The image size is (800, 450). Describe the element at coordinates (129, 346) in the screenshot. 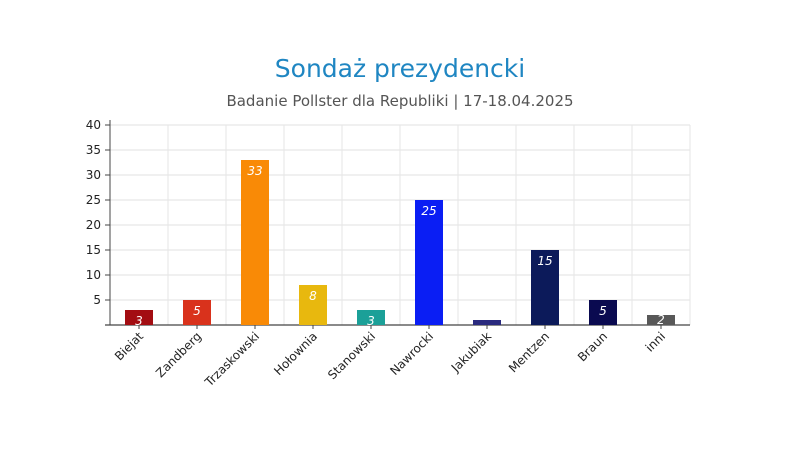

I see `x-tick-label: Biejat` at that location.